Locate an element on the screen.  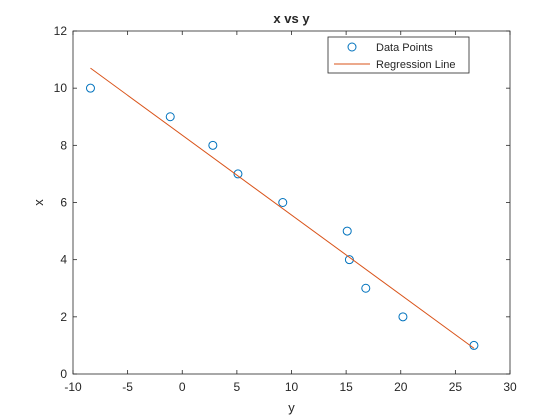
x-tick-label: 0 is located at coordinates (182, 387).